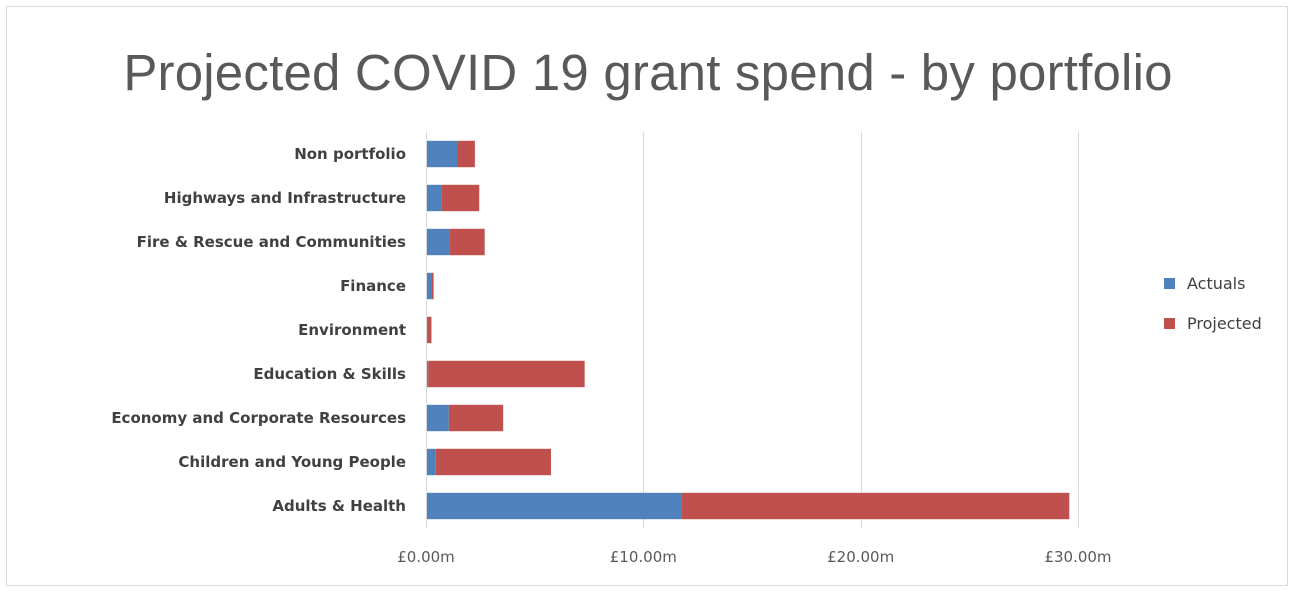  Describe the element at coordinates (292, 462) in the screenshot. I see `category-label: Children and Young People` at that location.